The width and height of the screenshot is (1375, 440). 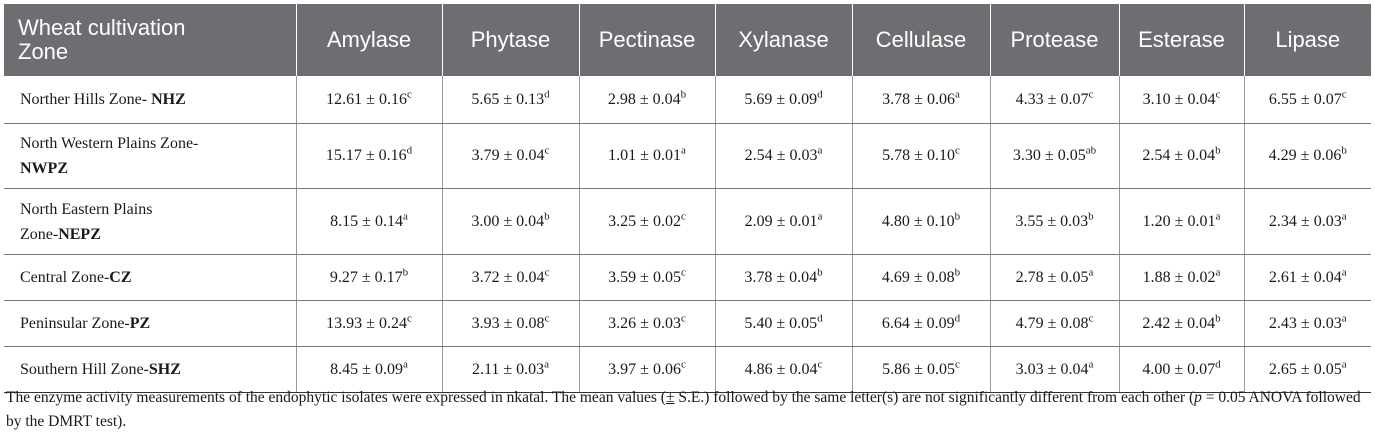 I want to click on value-cell: 3.00 ± 0.04b, so click(x=511, y=221).